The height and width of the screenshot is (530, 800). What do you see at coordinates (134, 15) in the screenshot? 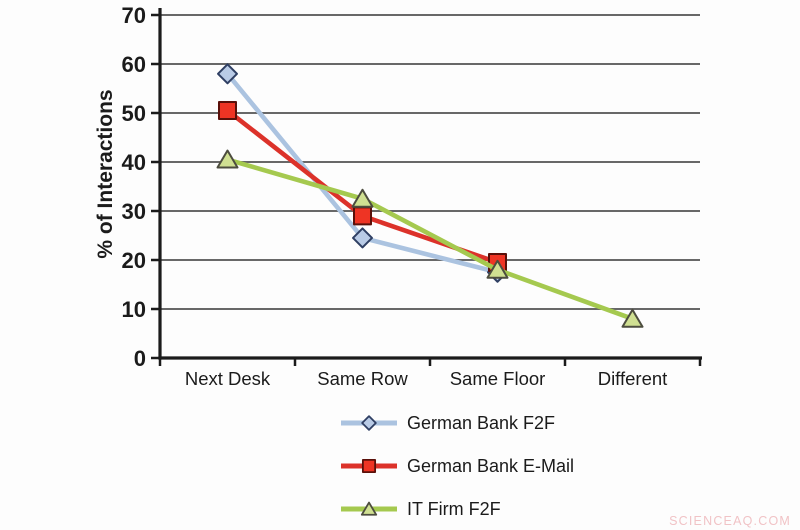
I see `y-tick-label: 70` at bounding box center [134, 15].